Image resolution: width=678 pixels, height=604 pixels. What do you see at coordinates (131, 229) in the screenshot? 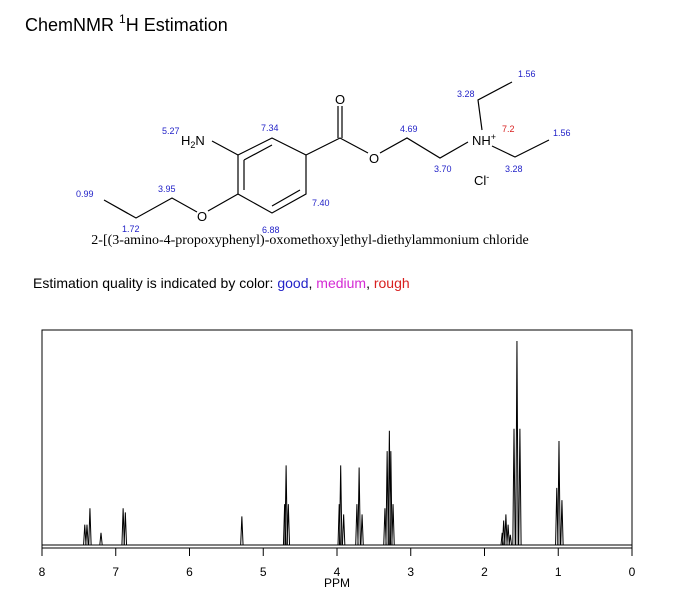
I see `shift-label: 1.72` at bounding box center [131, 229].